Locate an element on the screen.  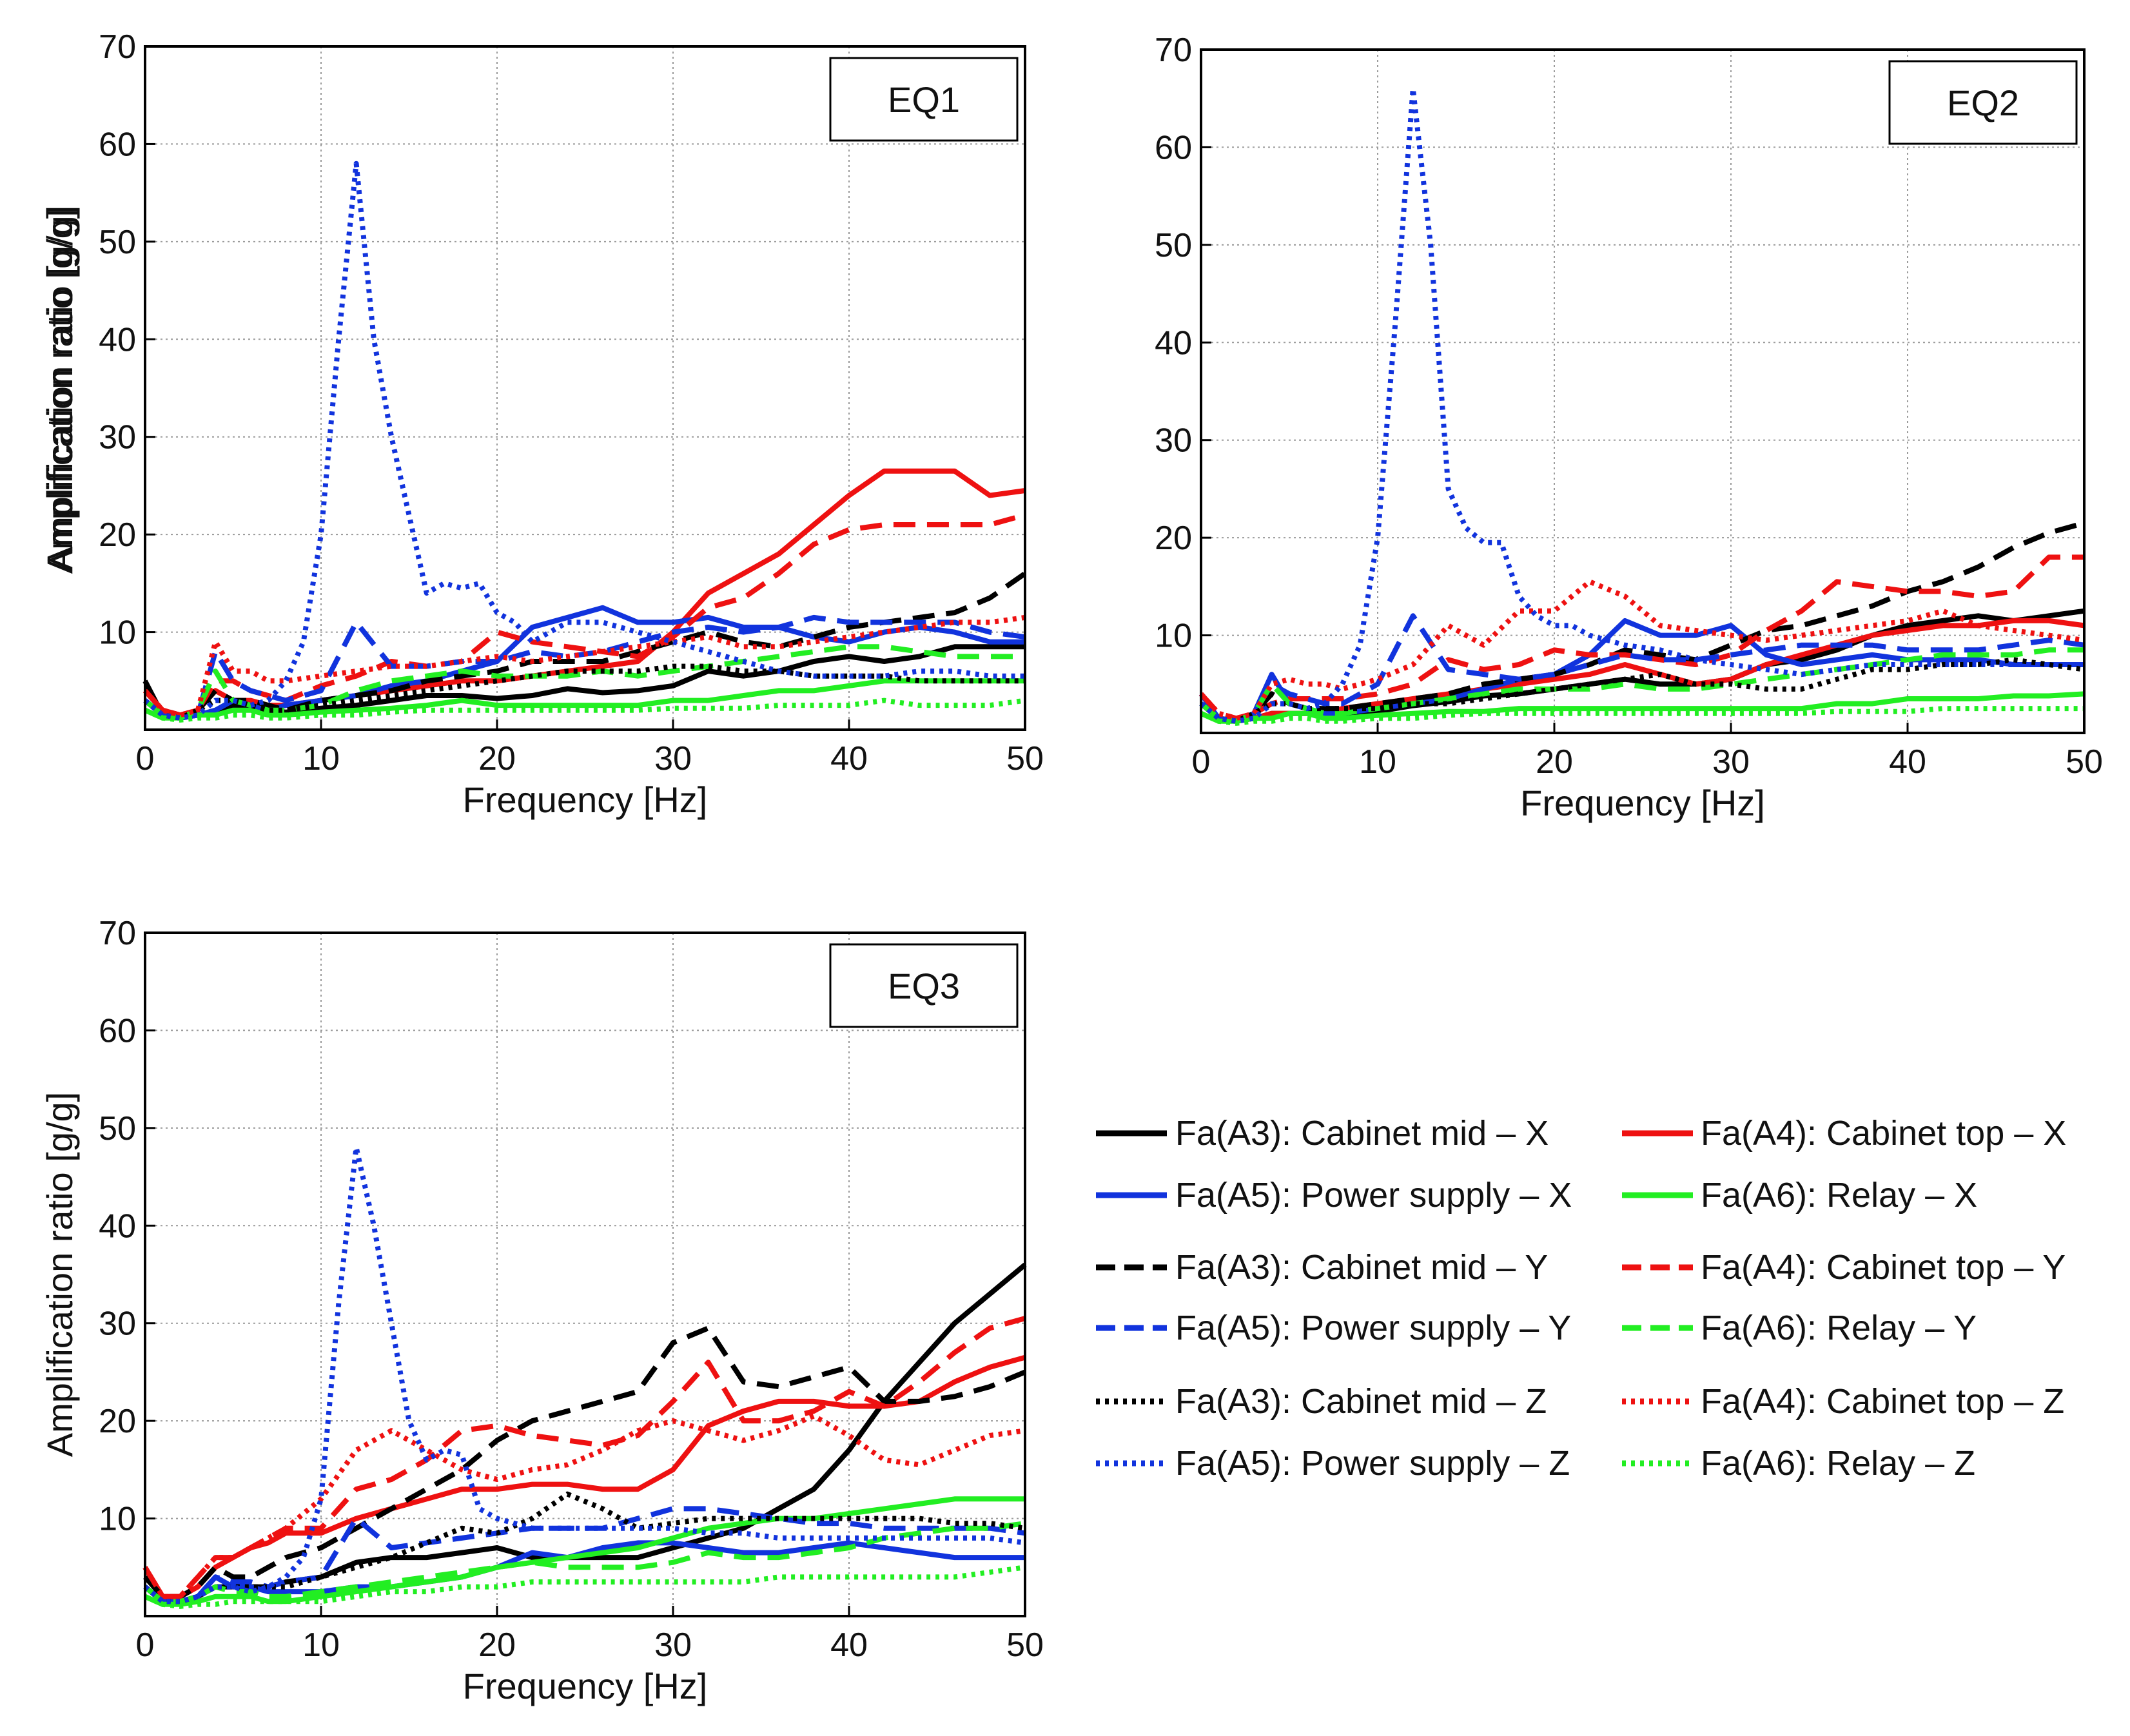
legend-label-a6x: Fa(A6): Relay – X is located at coordinates (1839, 1195).